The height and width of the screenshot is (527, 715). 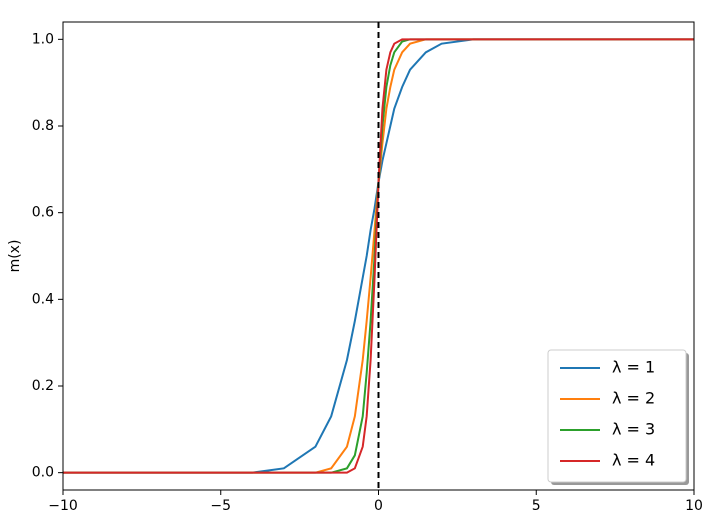 What do you see at coordinates (43, 39) in the screenshot?
I see `y-tick-label: 1.0` at bounding box center [43, 39].